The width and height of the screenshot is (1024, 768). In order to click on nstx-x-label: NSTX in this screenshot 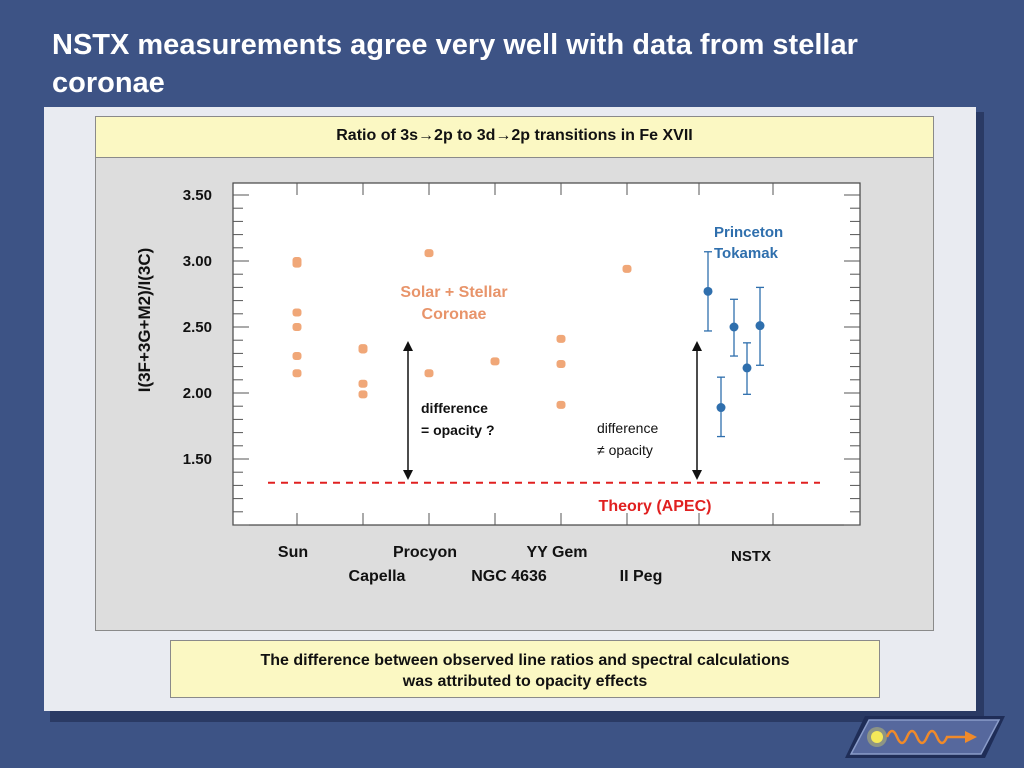, I will do `click(751, 556)`.